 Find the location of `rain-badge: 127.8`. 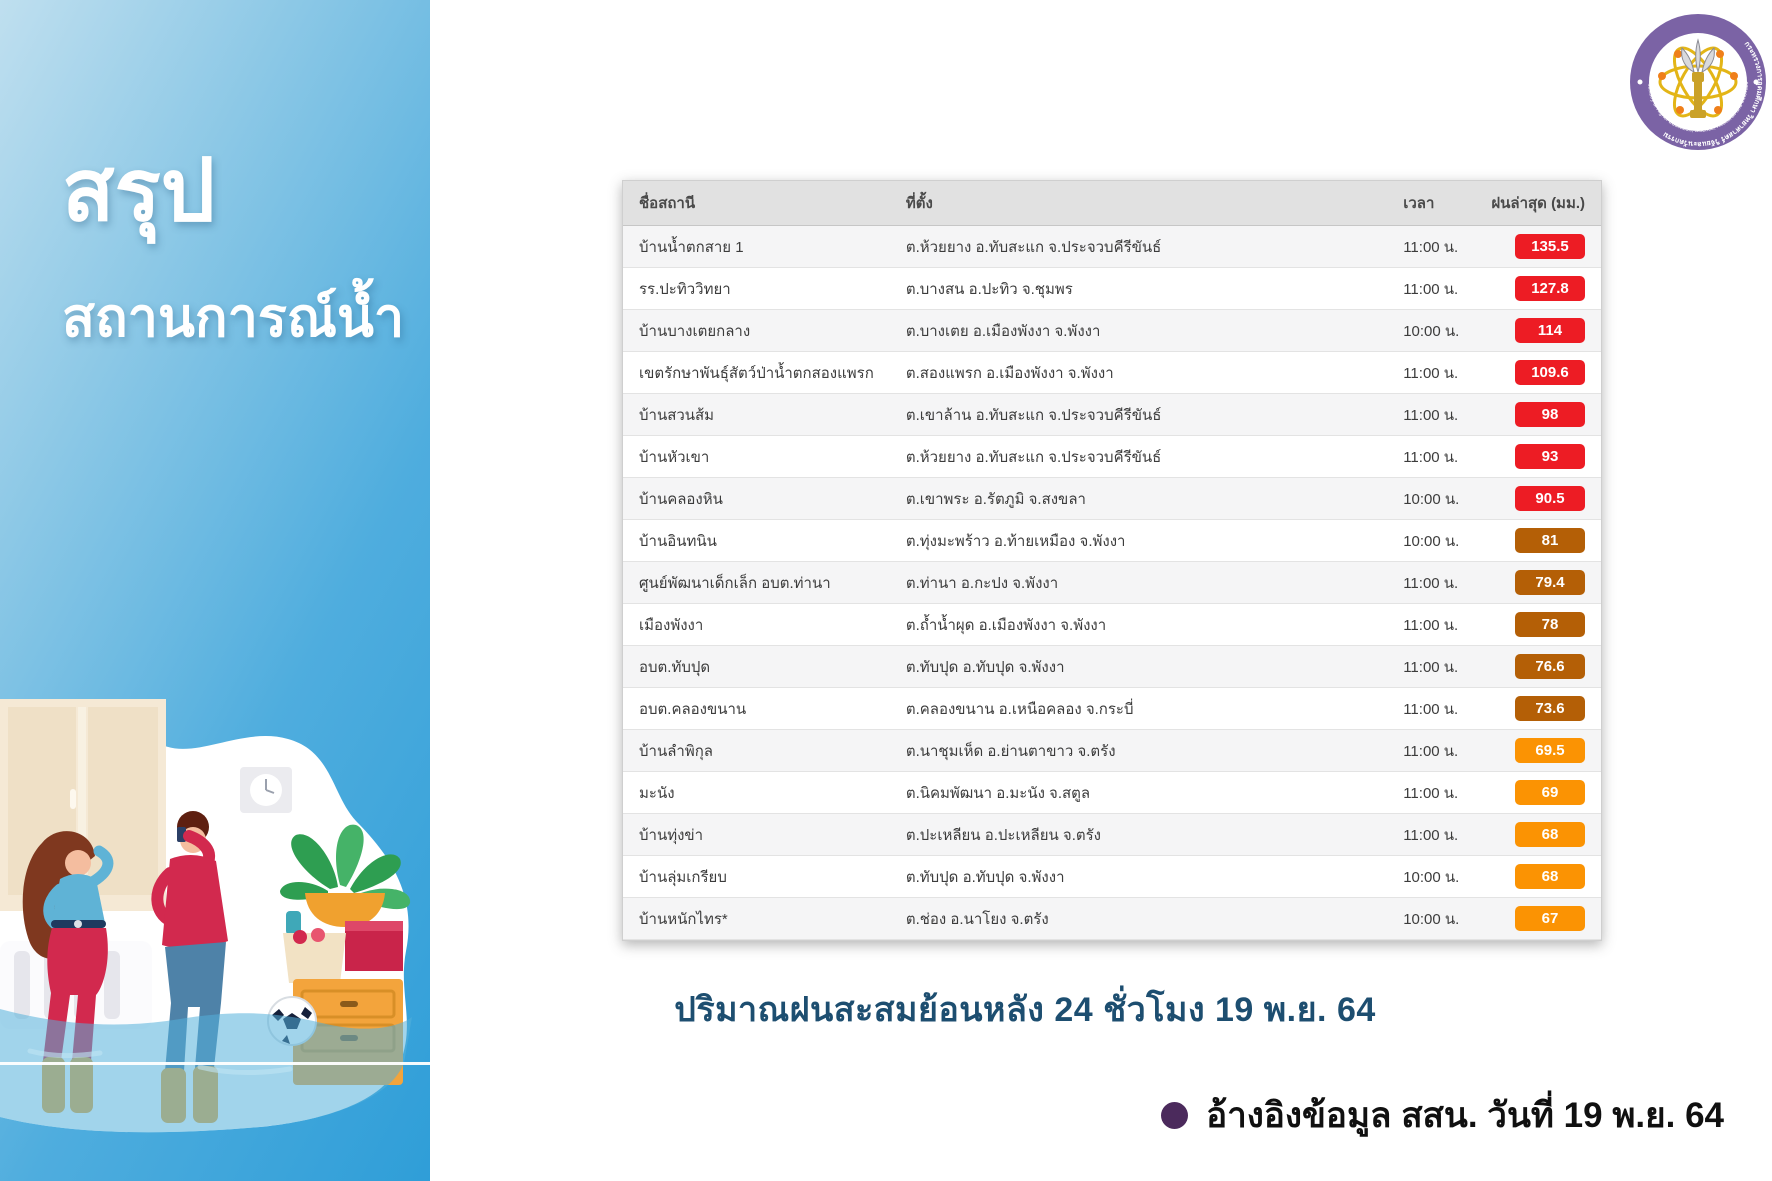

rain-badge: 127.8 is located at coordinates (1550, 288).